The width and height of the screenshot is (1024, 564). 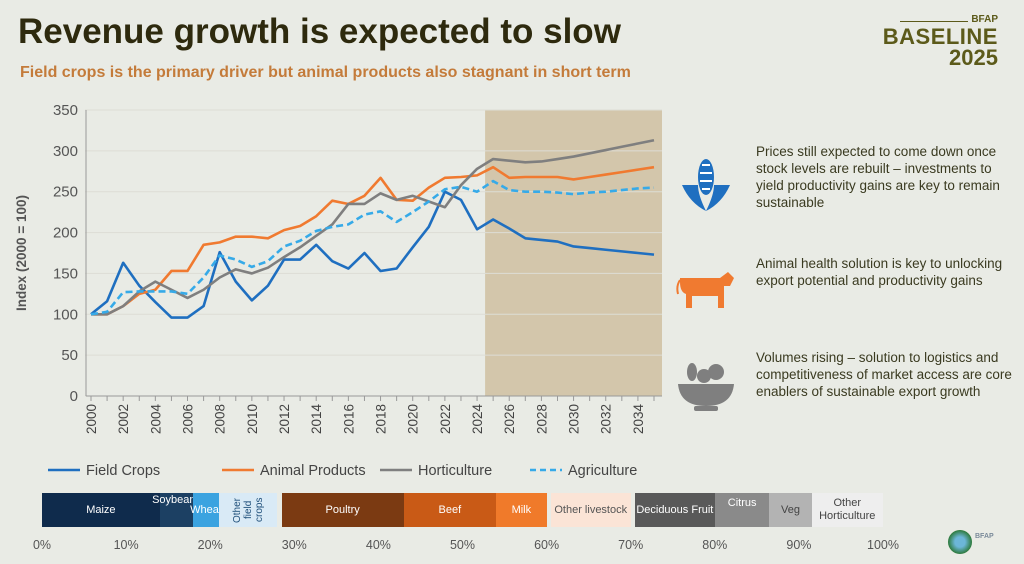 I want to click on percent-tick-label: 90%, so click(x=799, y=545).